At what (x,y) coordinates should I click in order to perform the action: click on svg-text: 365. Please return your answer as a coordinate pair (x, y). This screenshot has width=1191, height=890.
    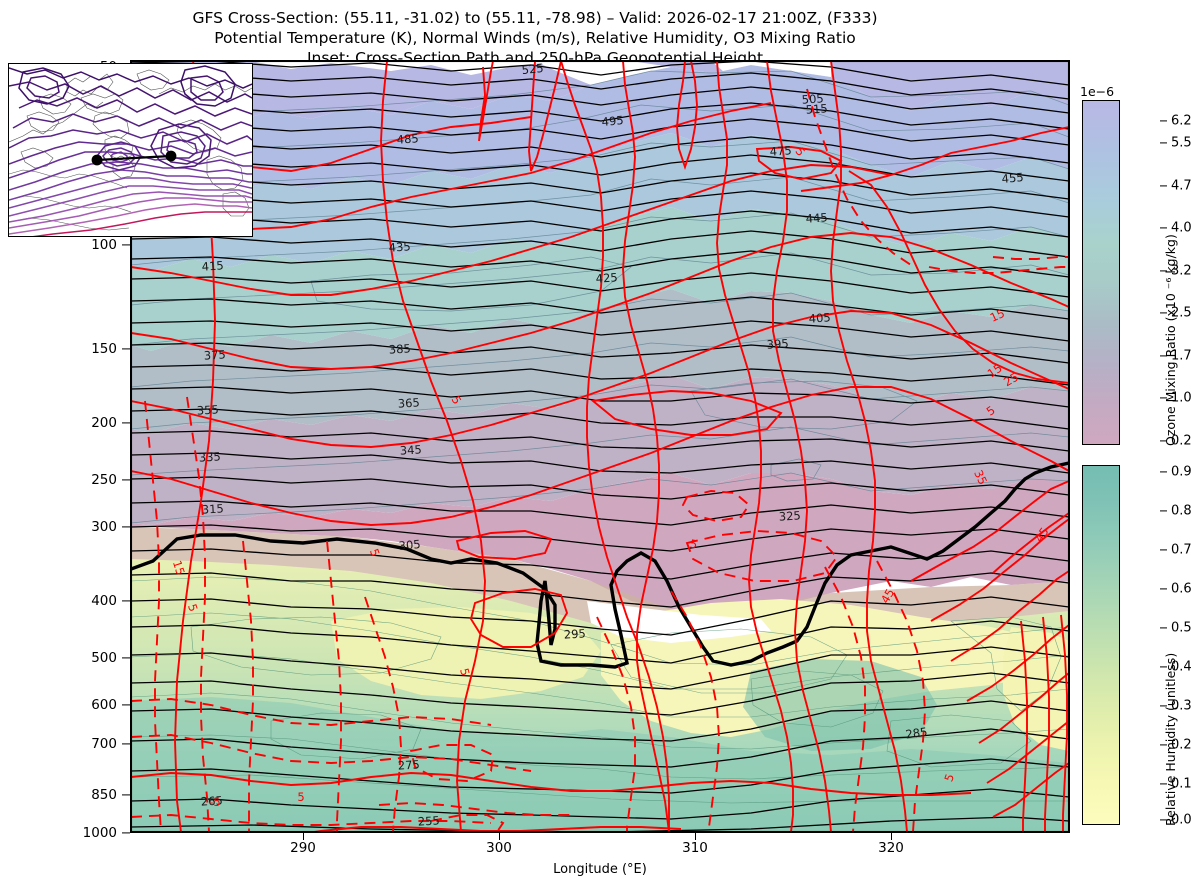
    Looking at the image, I should click on (408, 402).